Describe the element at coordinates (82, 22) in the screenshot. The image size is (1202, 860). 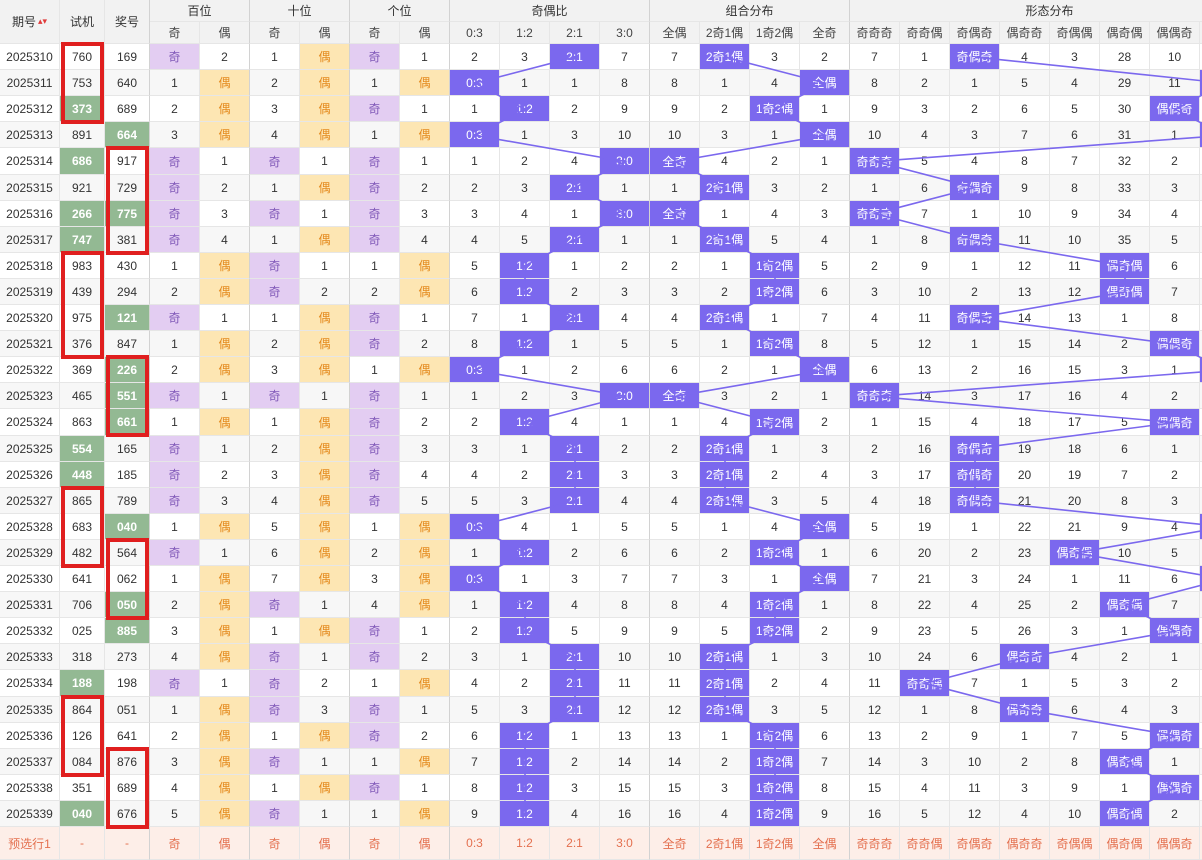
I see `column-header-shiji: 试机` at that location.